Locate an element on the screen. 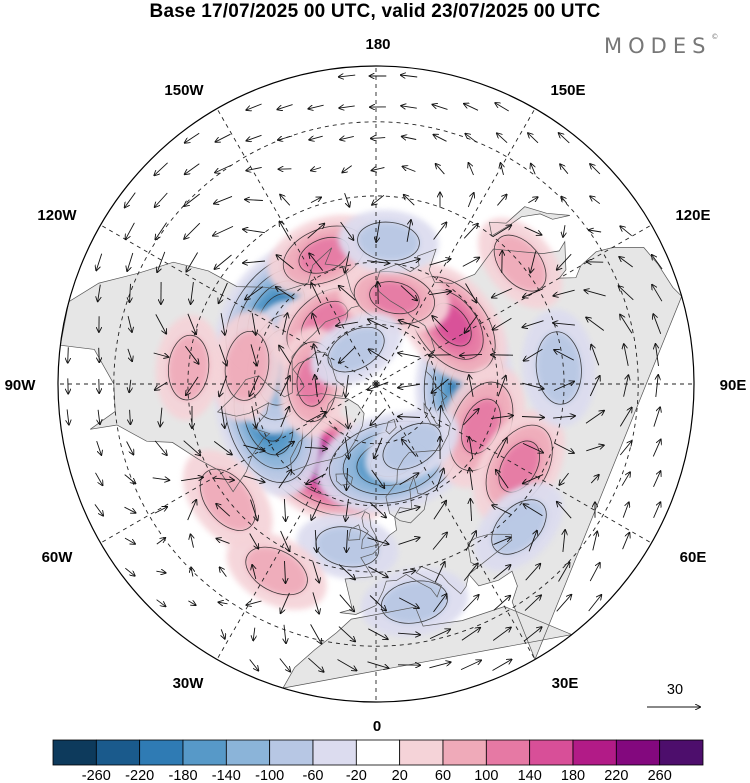  coastline-arctic-islands is located at coordinates (318, 374).